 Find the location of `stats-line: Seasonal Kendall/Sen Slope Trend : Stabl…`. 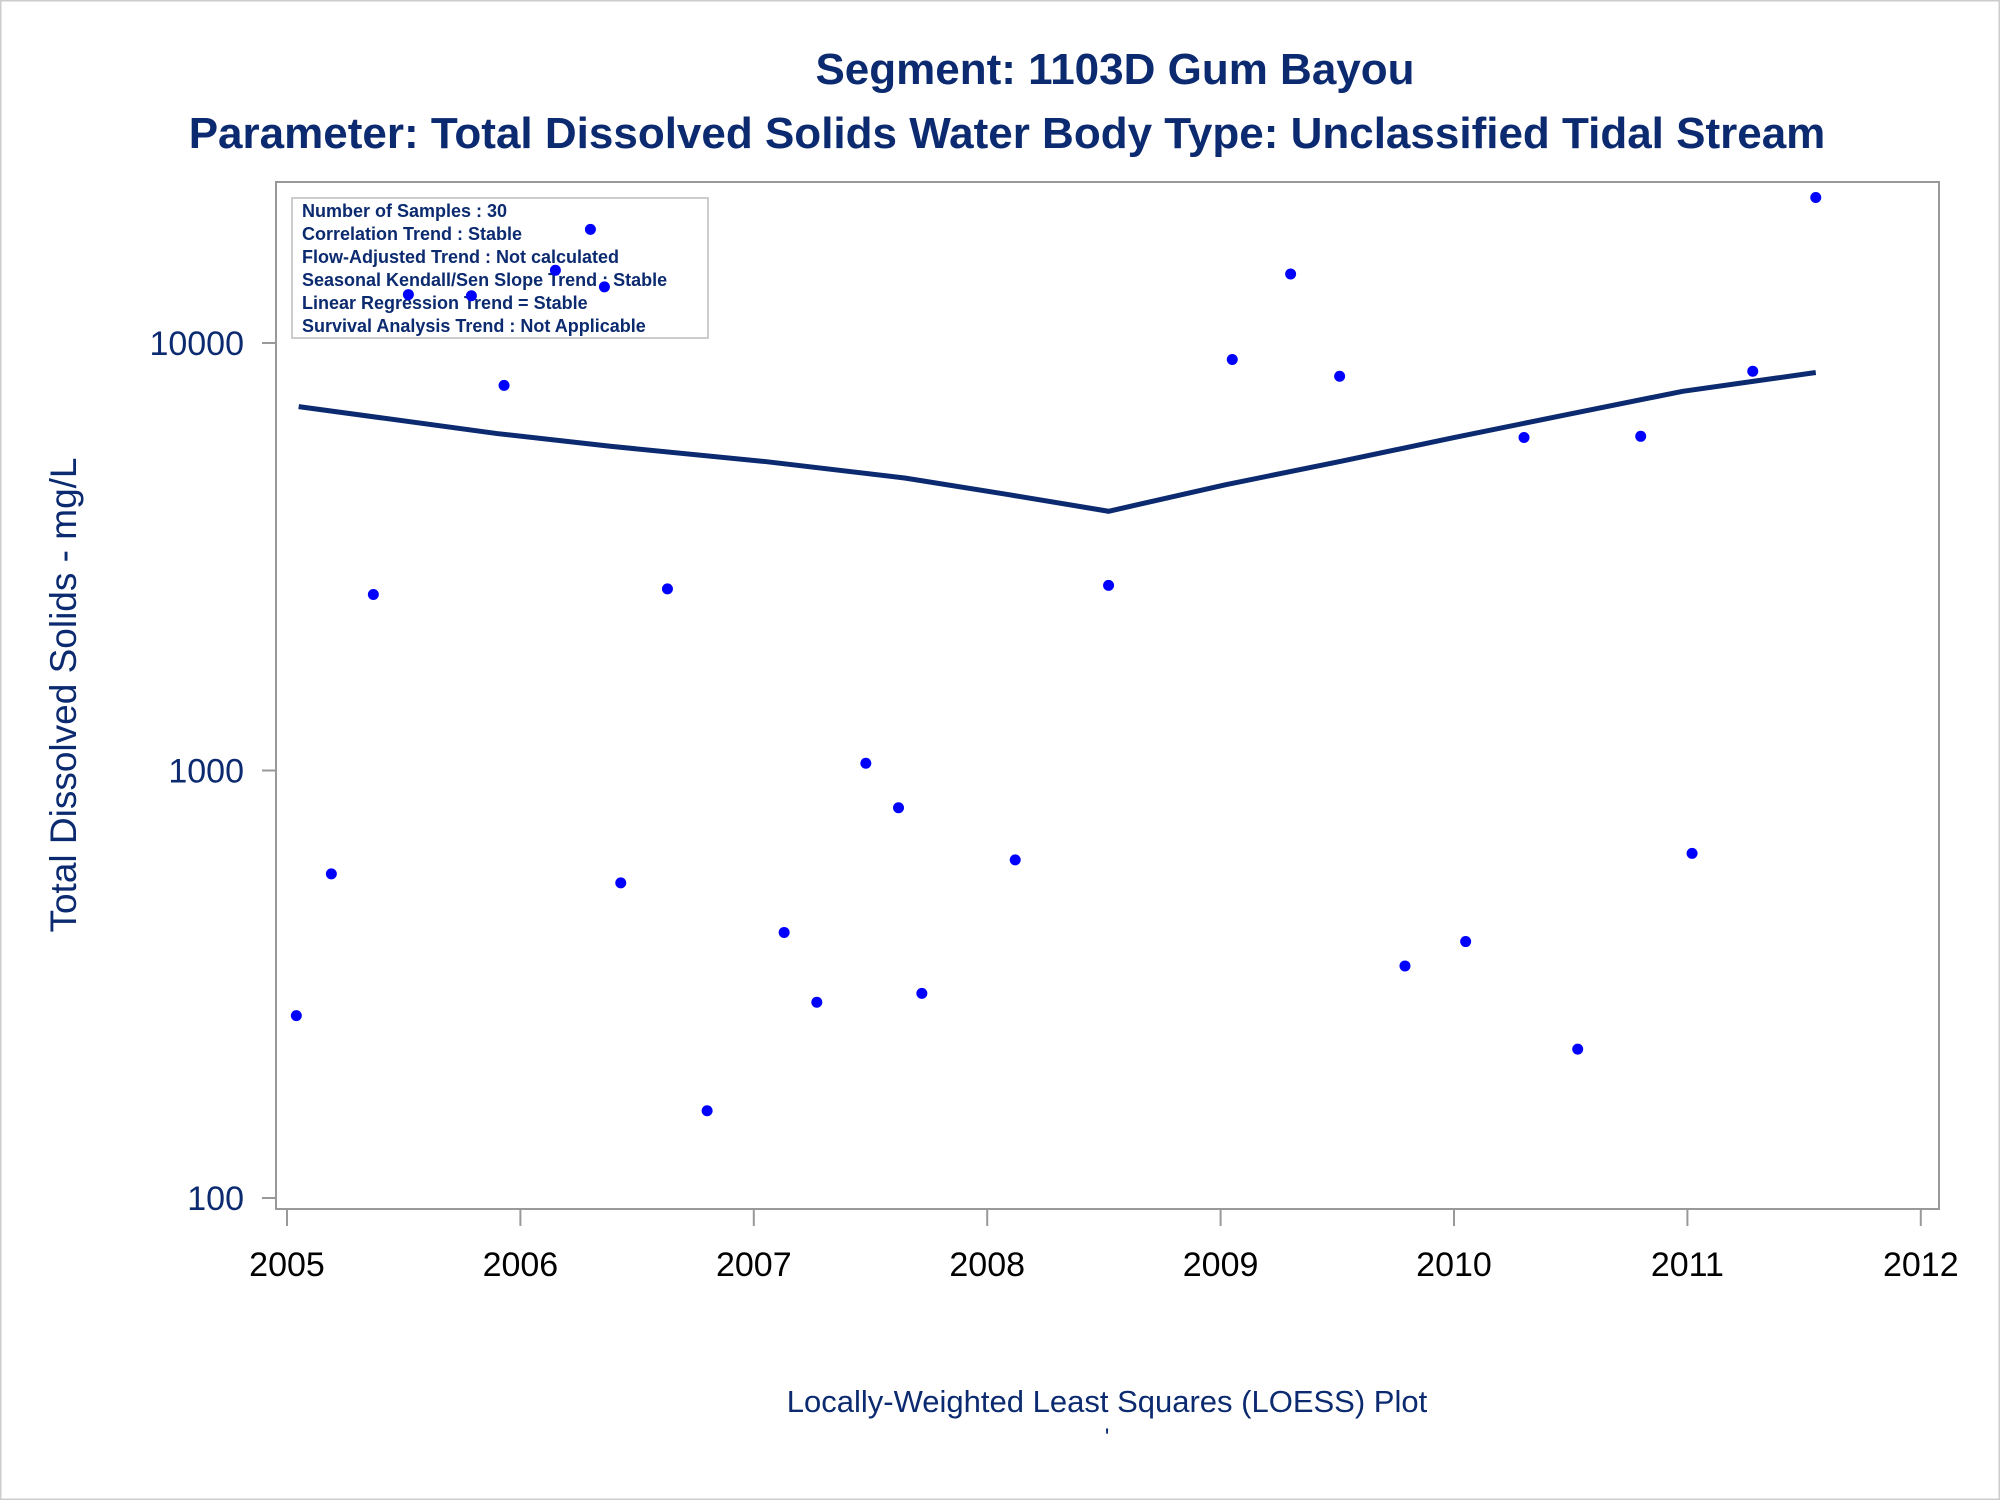

stats-line: Seasonal Kendall/Sen Slope Trend : Stabl… is located at coordinates (484, 280).